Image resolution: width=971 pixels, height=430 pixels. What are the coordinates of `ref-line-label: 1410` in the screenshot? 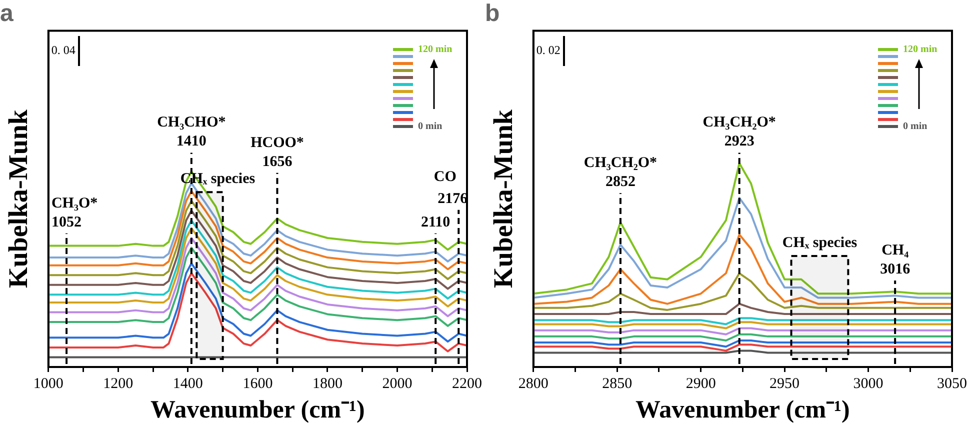 It's located at (191, 142).